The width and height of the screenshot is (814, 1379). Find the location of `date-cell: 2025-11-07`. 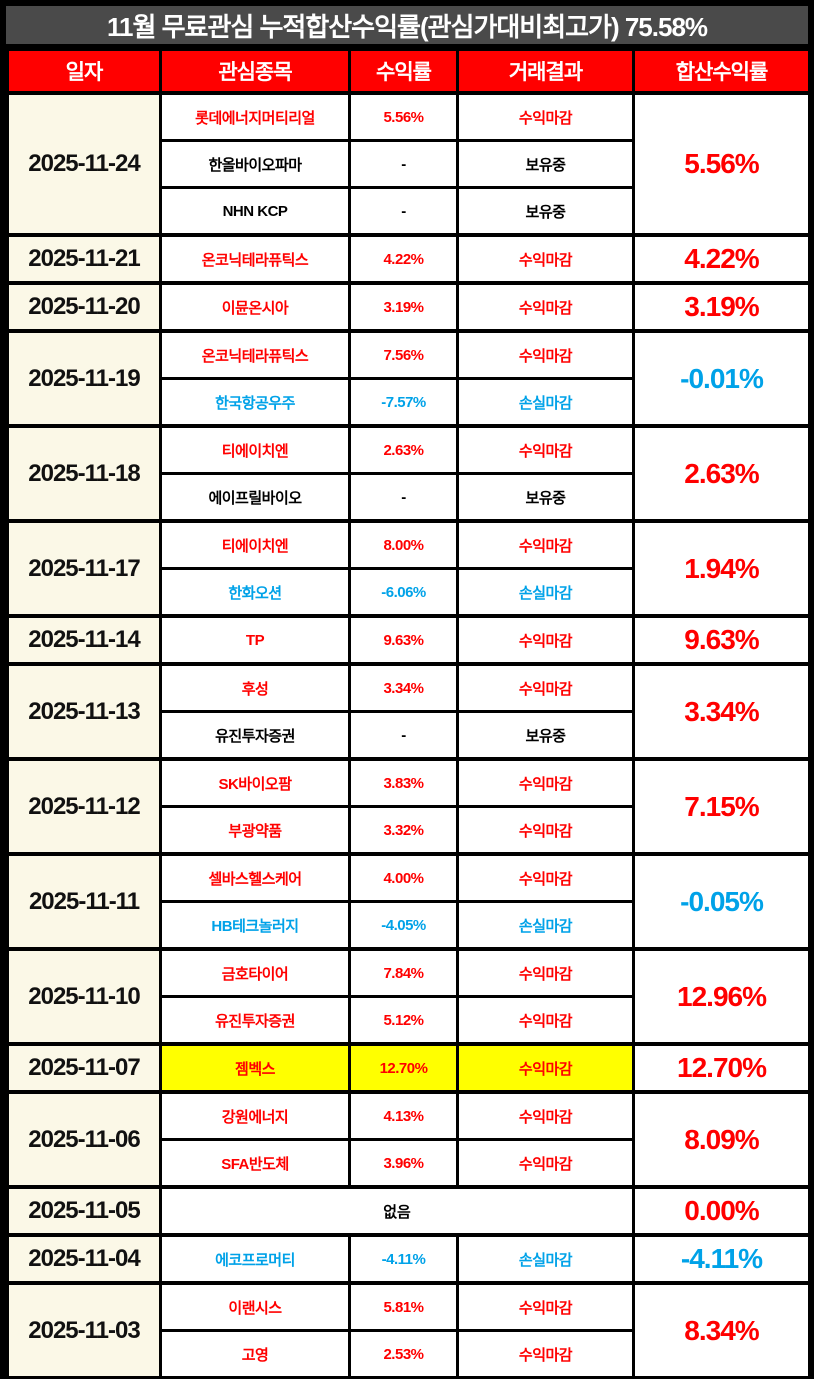

date-cell: 2025-11-07 is located at coordinates (84, 1068).